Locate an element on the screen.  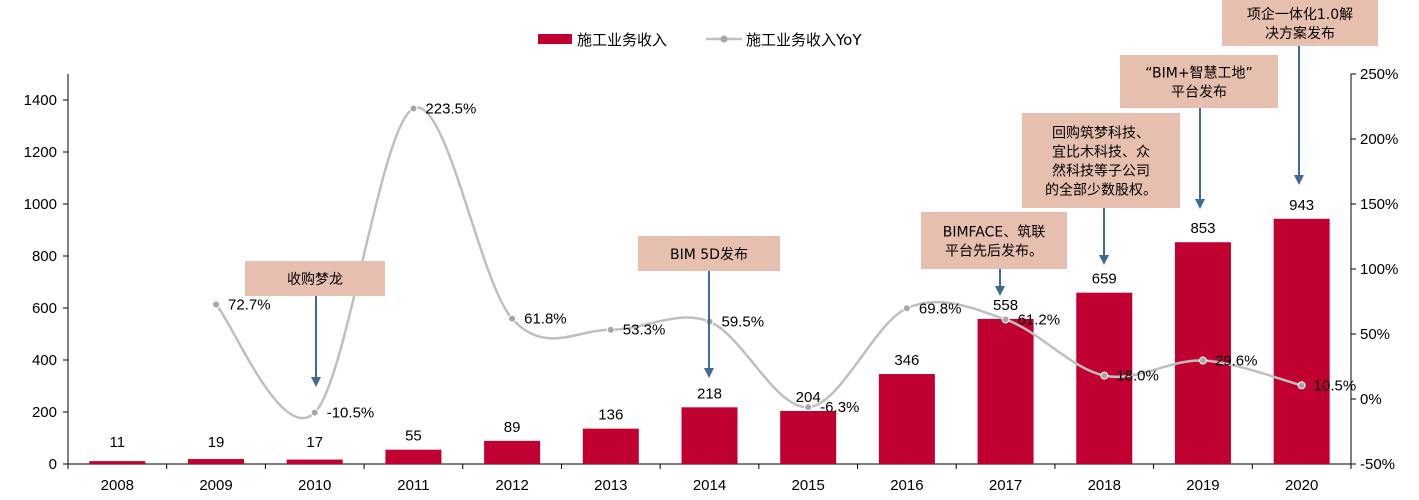
bar-value-label: 55 is located at coordinates (413, 436).